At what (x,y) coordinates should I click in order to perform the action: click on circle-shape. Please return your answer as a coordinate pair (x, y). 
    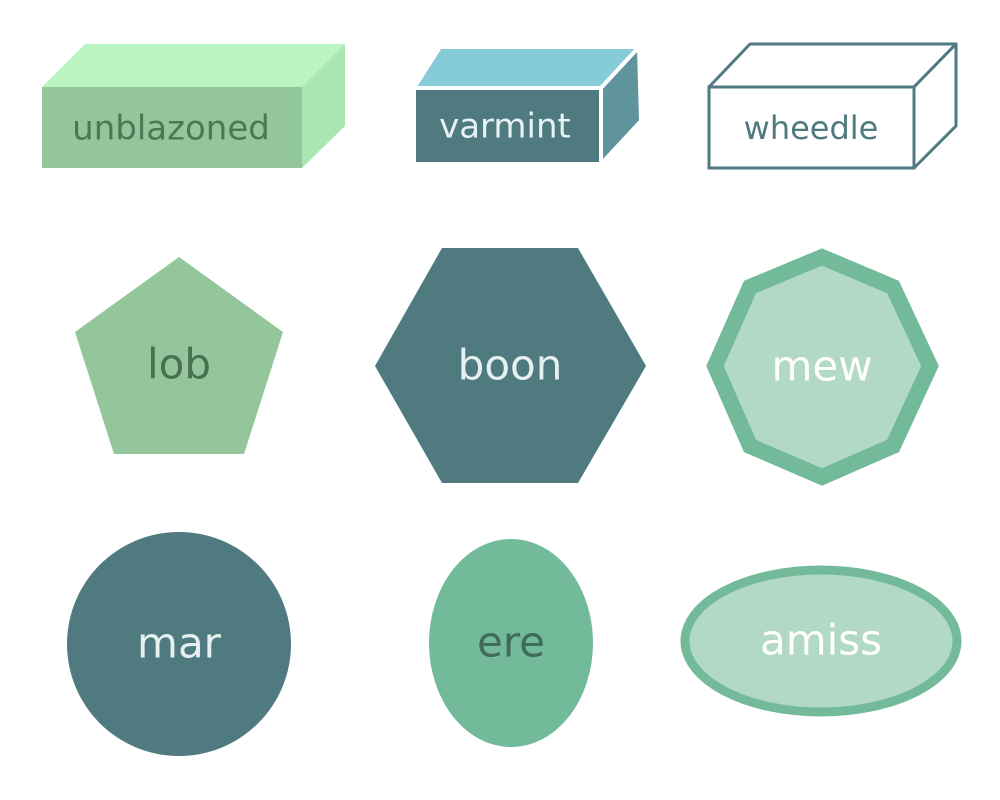
    Looking at the image, I should click on (179, 644).